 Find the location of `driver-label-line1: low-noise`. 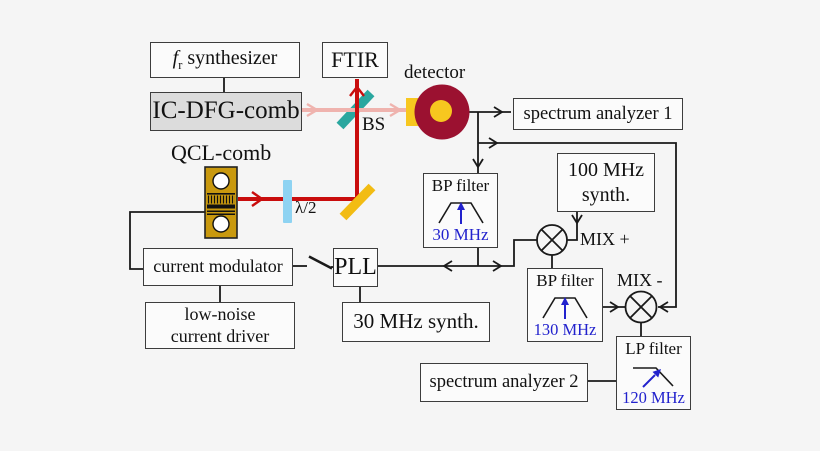

driver-label-line1: low-noise is located at coordinates (220, 313).